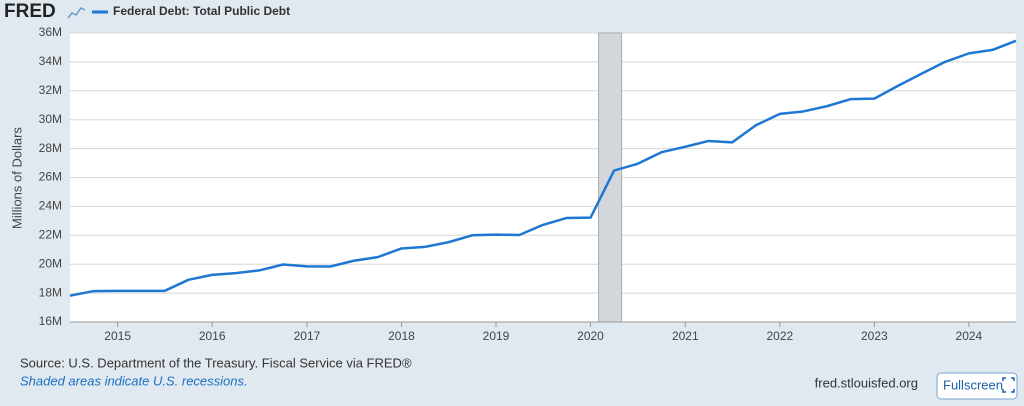 This screenshot has height=406, width=1024. Describe the element at coordinates (50, 292) in the screenshot. I see `y-tick-label: 18M` at that location.